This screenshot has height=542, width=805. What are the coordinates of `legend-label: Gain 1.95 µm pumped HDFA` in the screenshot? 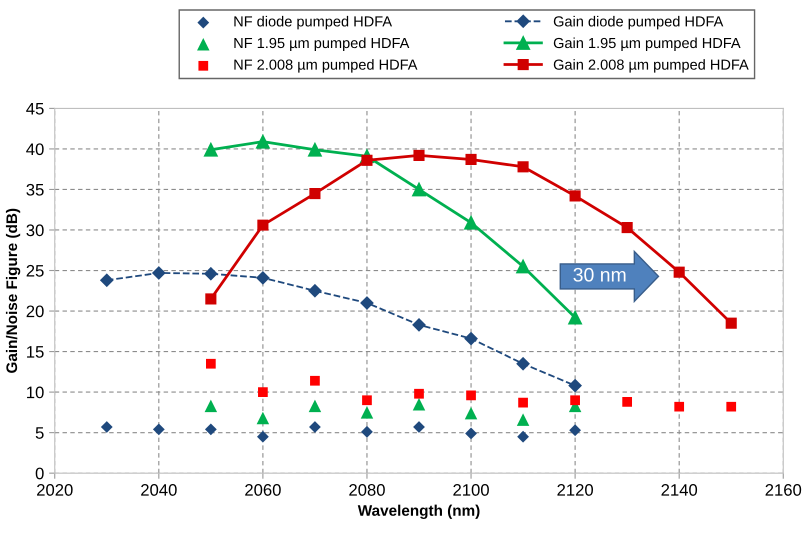 It's located at (647, 44).